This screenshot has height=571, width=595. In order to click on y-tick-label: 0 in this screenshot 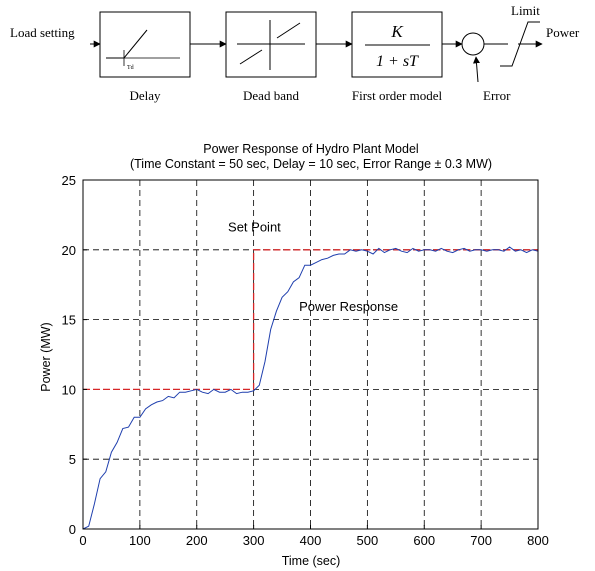, I will do `click(72, 529)`.